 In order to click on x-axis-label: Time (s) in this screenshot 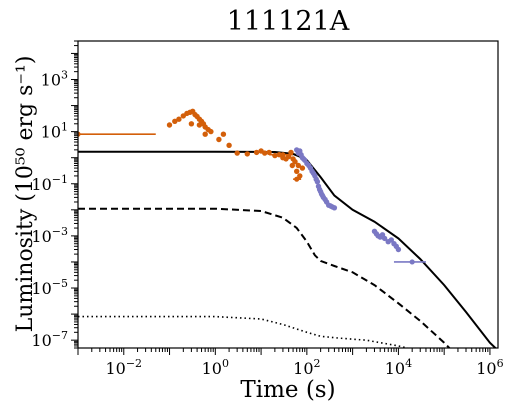, I will do `click(287, 390)`.